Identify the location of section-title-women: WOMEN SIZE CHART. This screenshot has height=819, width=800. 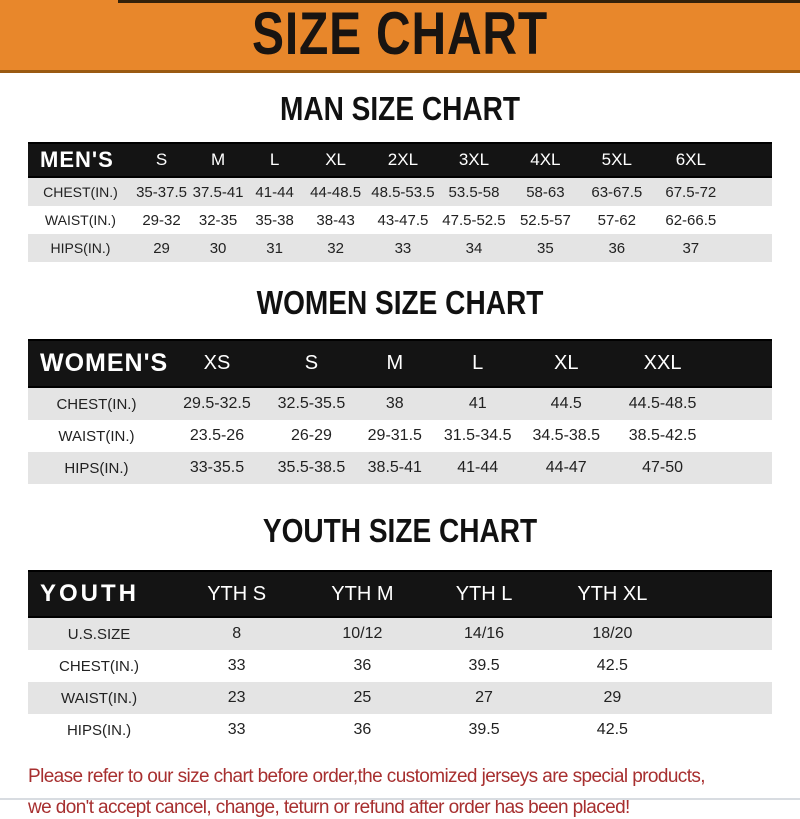
(400, 302).